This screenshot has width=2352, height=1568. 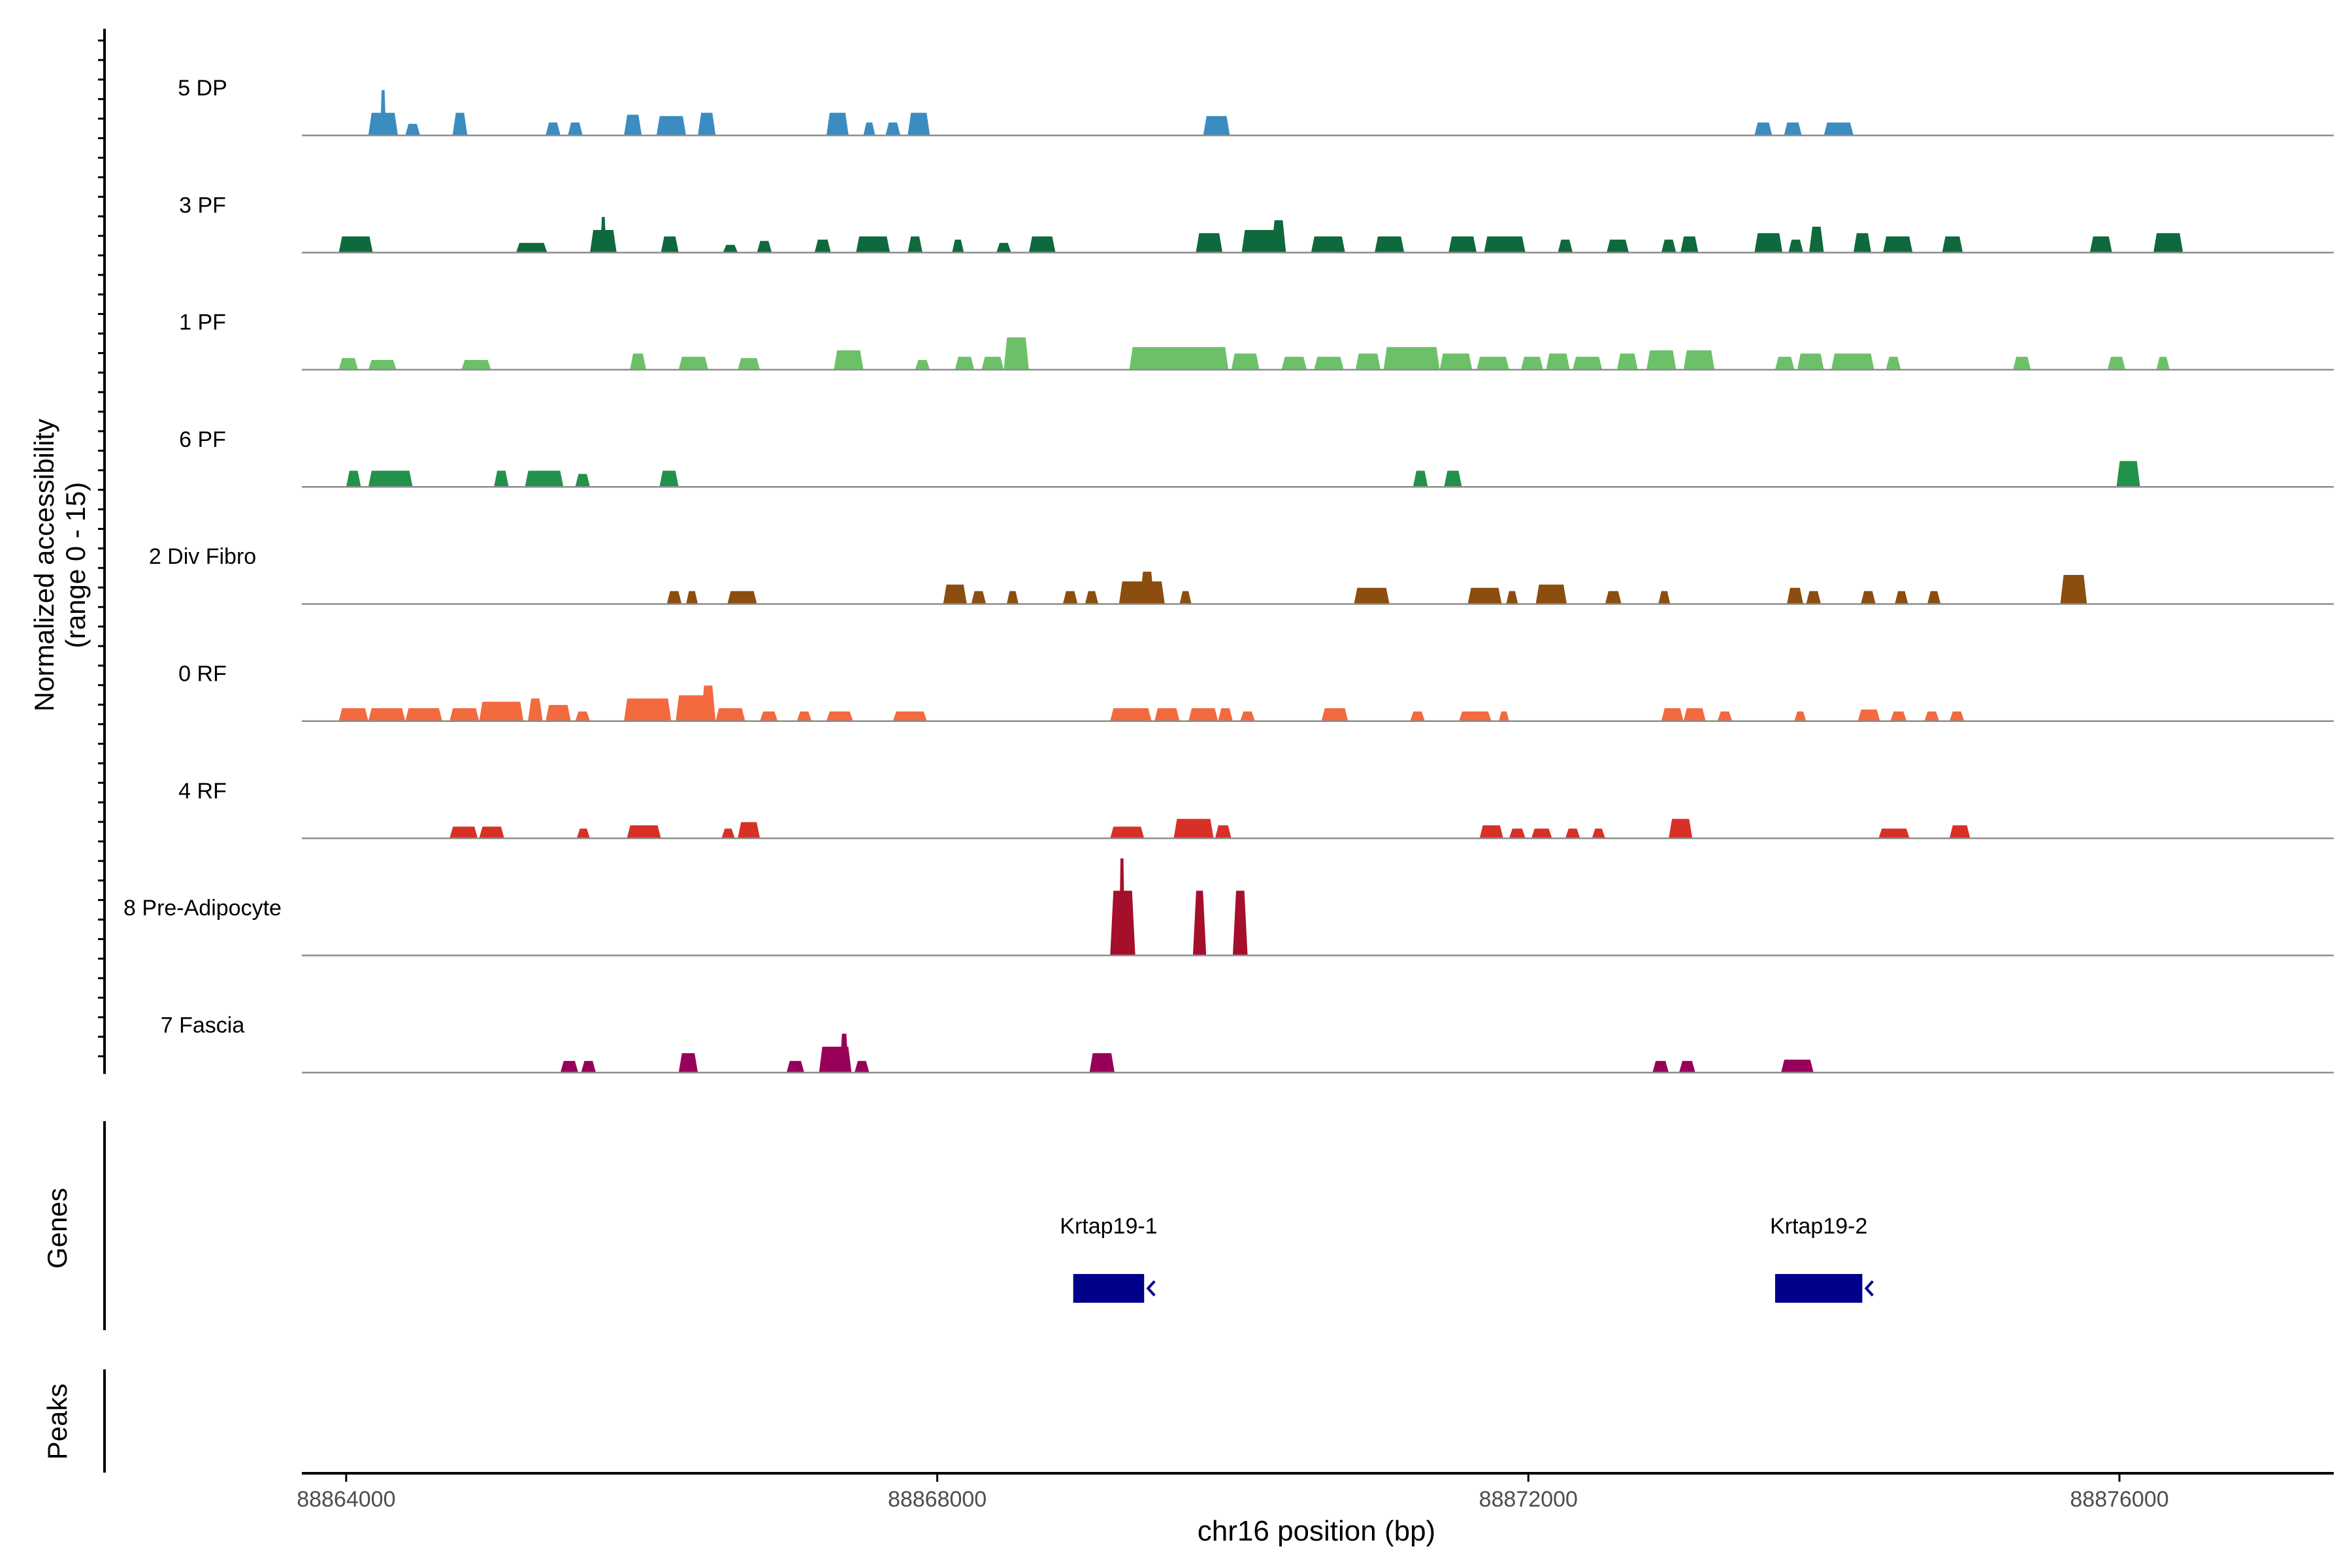 I want to click on track-label: 7 Fascia, so click(x=203, y=1025).